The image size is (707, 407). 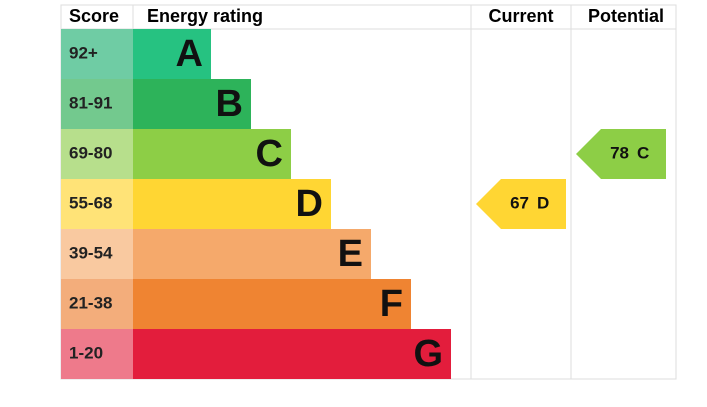 What do you see at coordinates (90, 302) in the screenshot?
I see `score-range: 21-38` at bounding box center [90, 302].